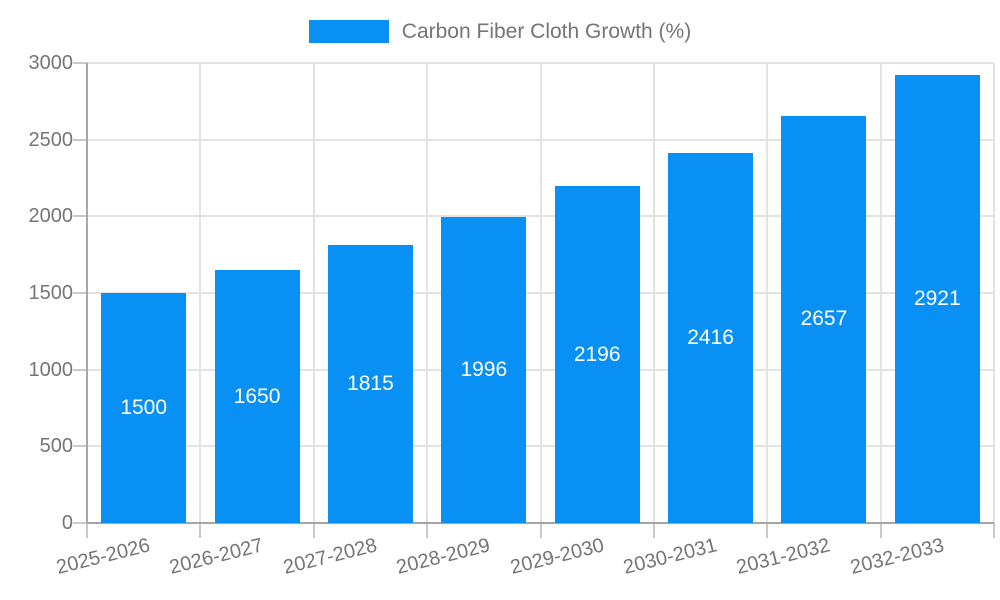  Describe the element at coordinates (216, 556) in the screenshot. I see `x-axis-category-label: 2026-2027` at that location.